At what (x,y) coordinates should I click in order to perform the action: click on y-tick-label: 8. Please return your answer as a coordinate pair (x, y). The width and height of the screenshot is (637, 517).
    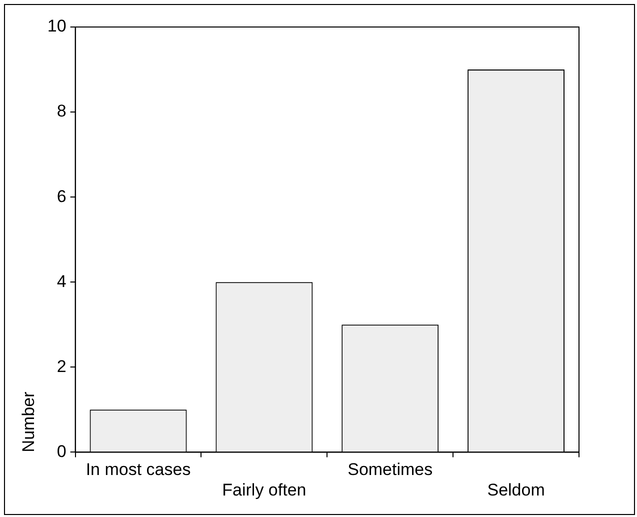
    Looking at the image, I should click on (61, 111).